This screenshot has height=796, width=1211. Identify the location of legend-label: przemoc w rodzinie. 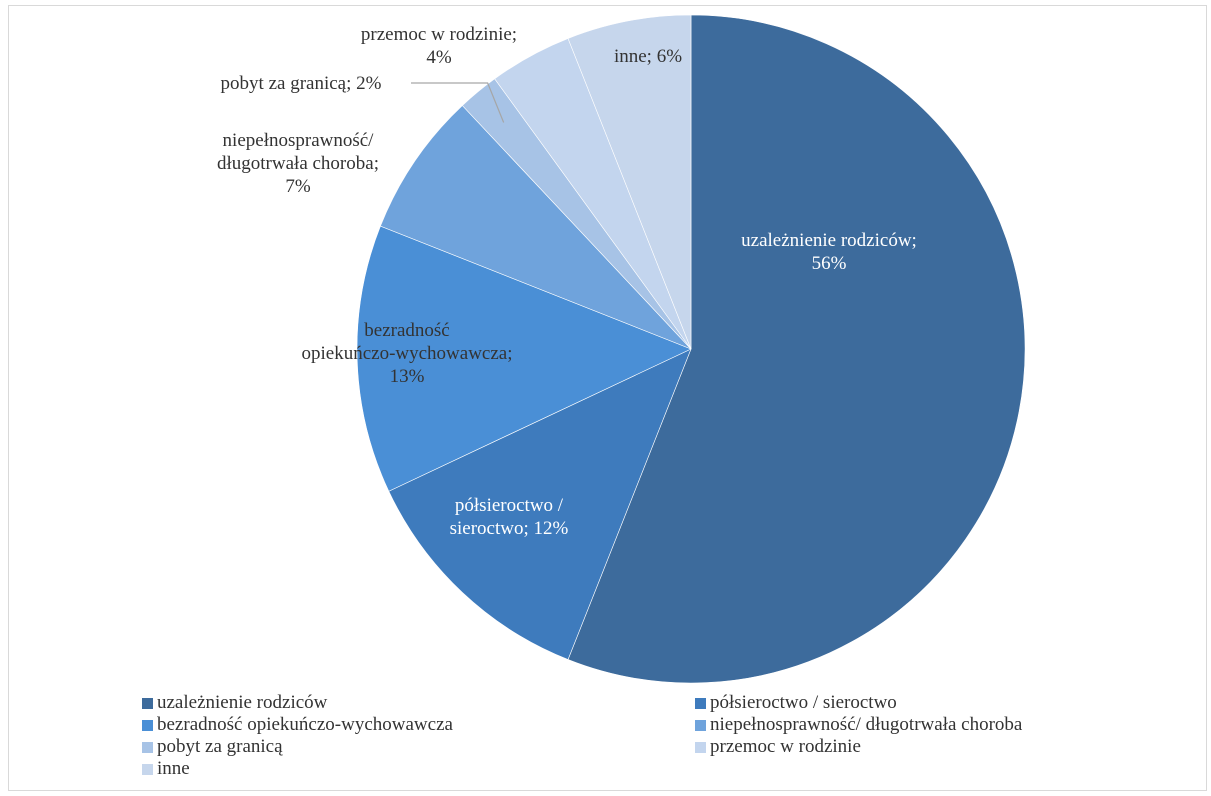
(785, 746).